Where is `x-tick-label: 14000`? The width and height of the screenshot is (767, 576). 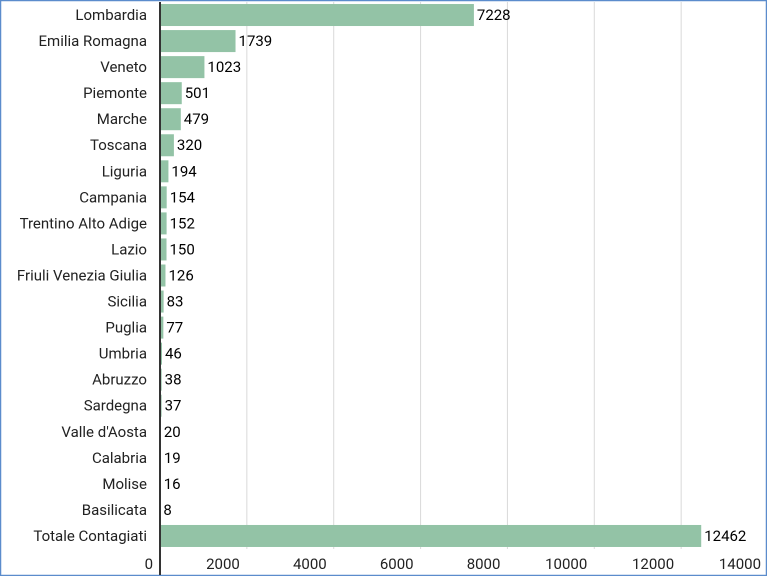
x-tick-label: 14000 is located at coordinates (740, 564).